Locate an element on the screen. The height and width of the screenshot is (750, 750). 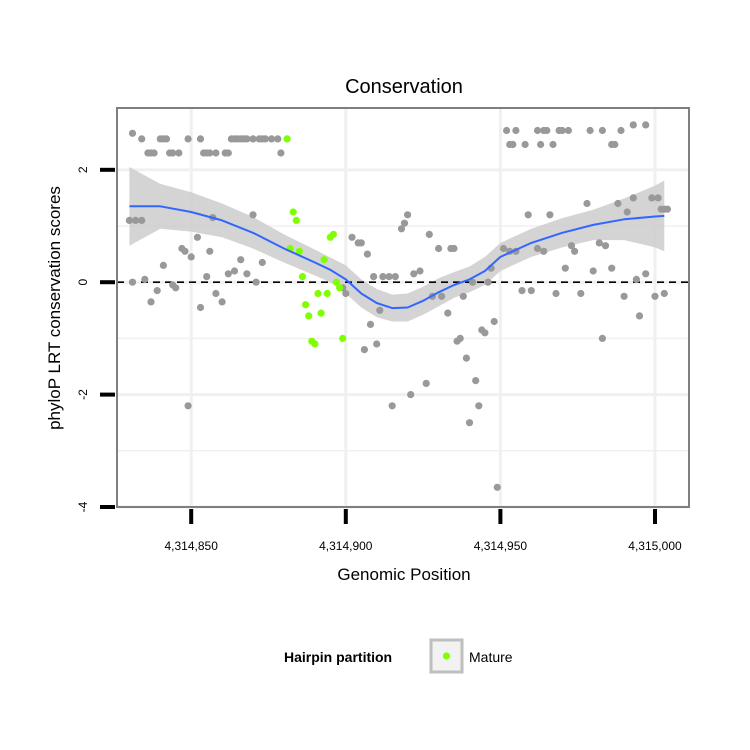
legend-title: Hairpin partition is located at coordinates (338, 657).